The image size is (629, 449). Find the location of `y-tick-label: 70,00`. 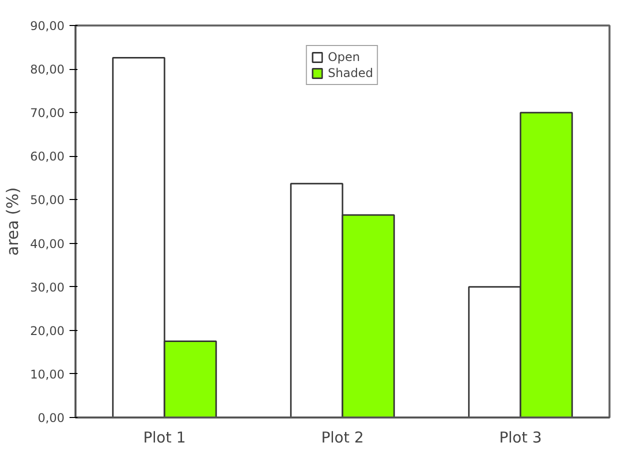

y-tick-label: 70,00 is located at coordinates (47, 113).